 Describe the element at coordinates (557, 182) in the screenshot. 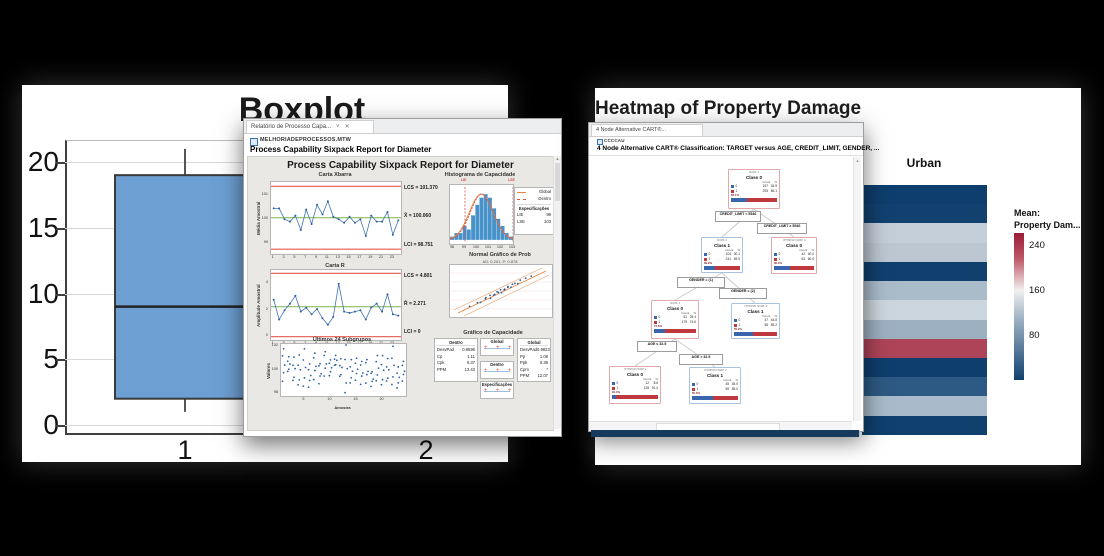

I see `scrollbar-thumb` at that location.